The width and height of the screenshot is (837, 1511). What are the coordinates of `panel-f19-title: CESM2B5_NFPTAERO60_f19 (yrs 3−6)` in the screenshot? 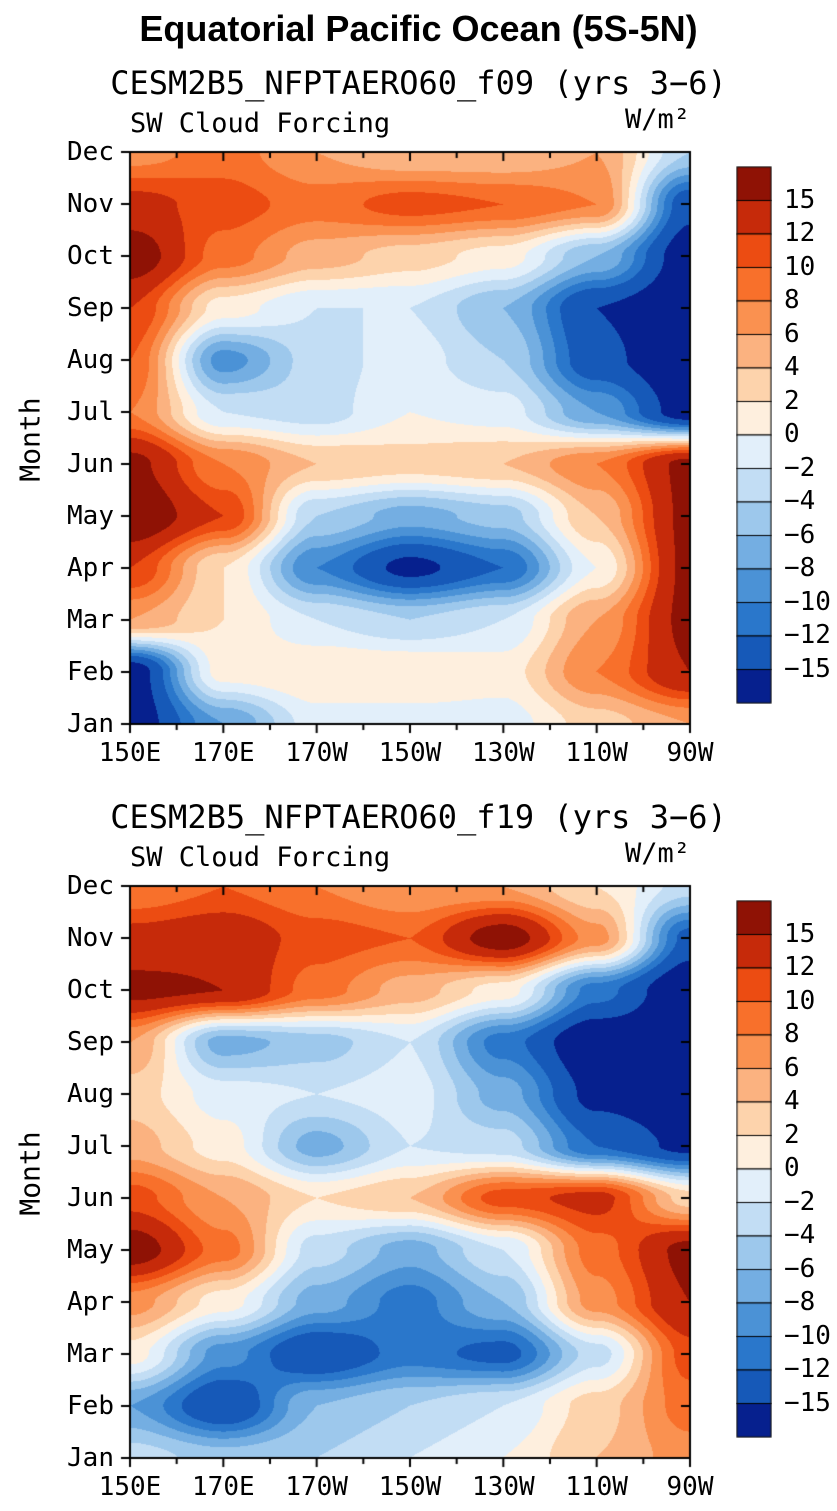 It's located at (418, 817).